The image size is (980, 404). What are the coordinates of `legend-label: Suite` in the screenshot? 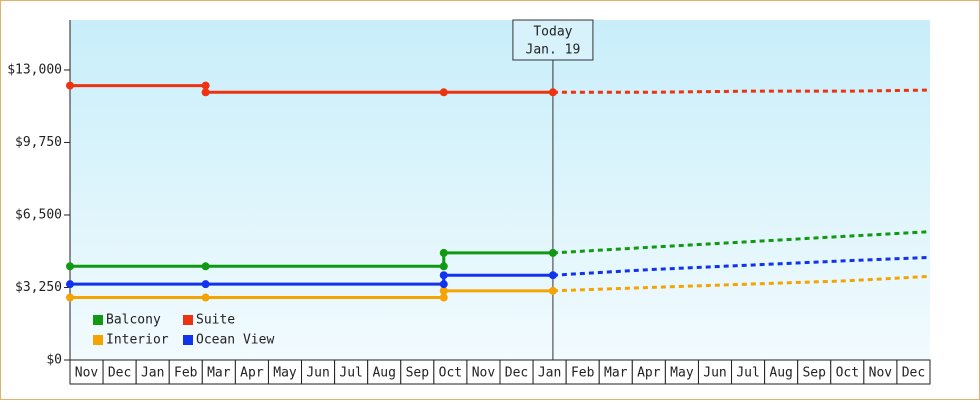 It's located at (215, 320).